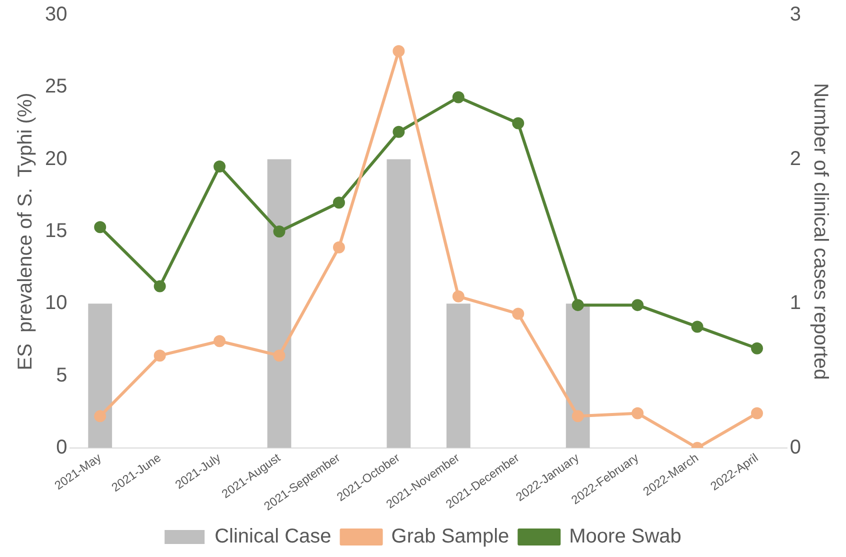  I want to click on y-tick-label: 15, so click(56, 231).